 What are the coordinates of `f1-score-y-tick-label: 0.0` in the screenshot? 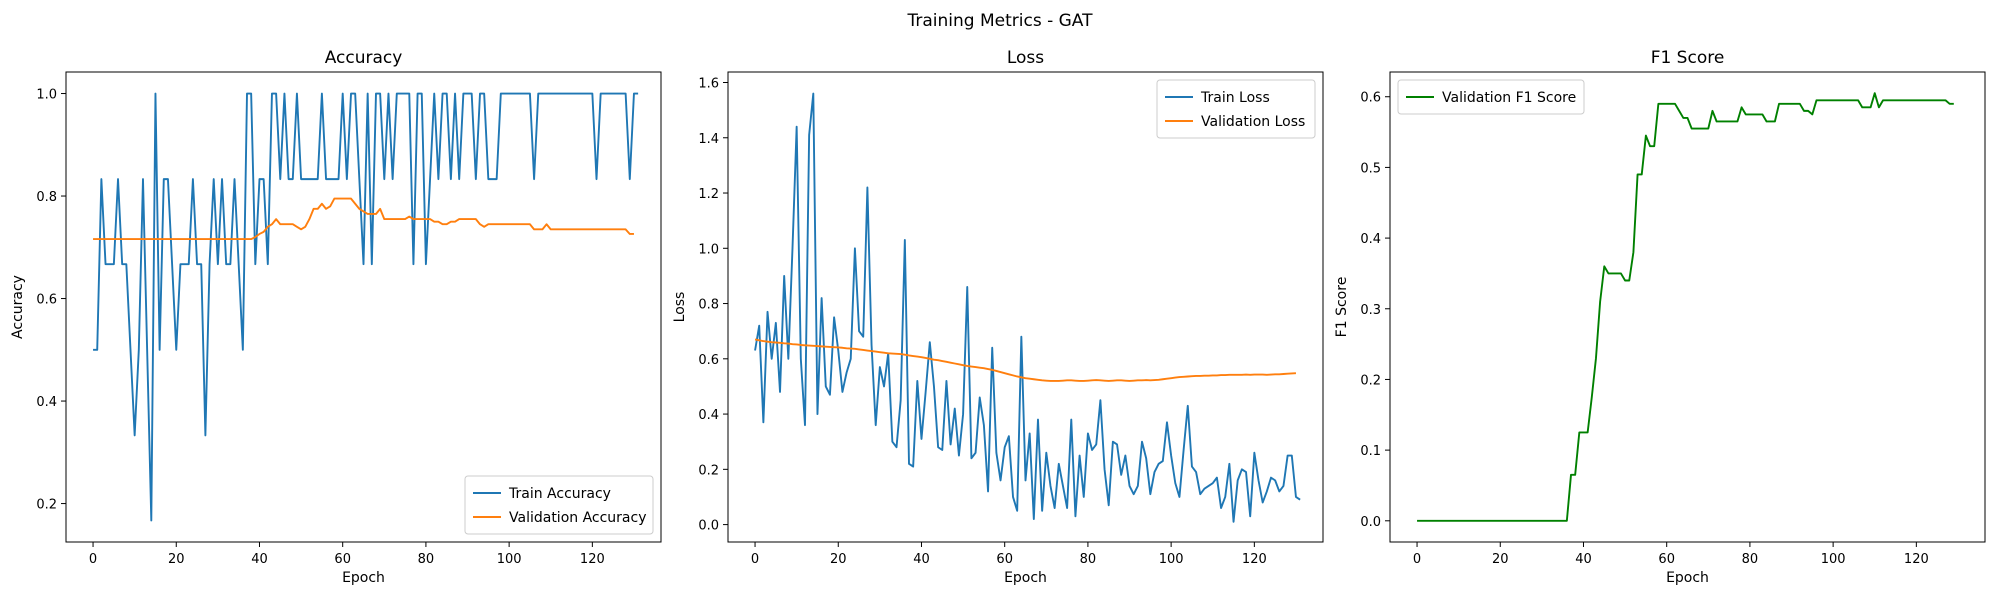 It's located at (1370, 522).